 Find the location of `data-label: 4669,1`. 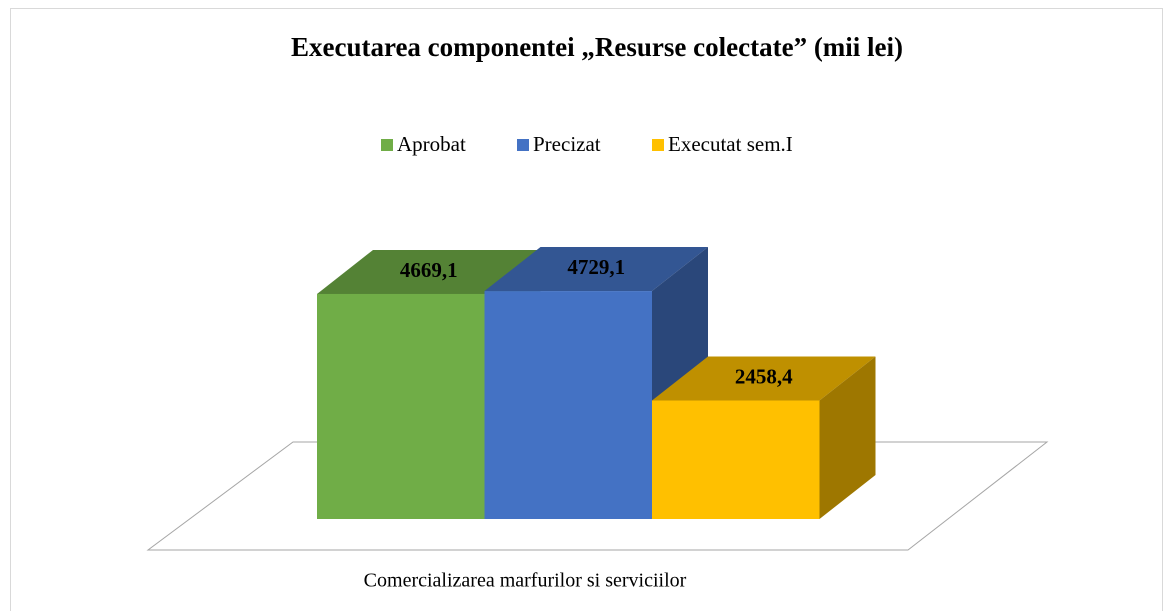

data-label: 4669,1 is located at coordinates (429, 270).